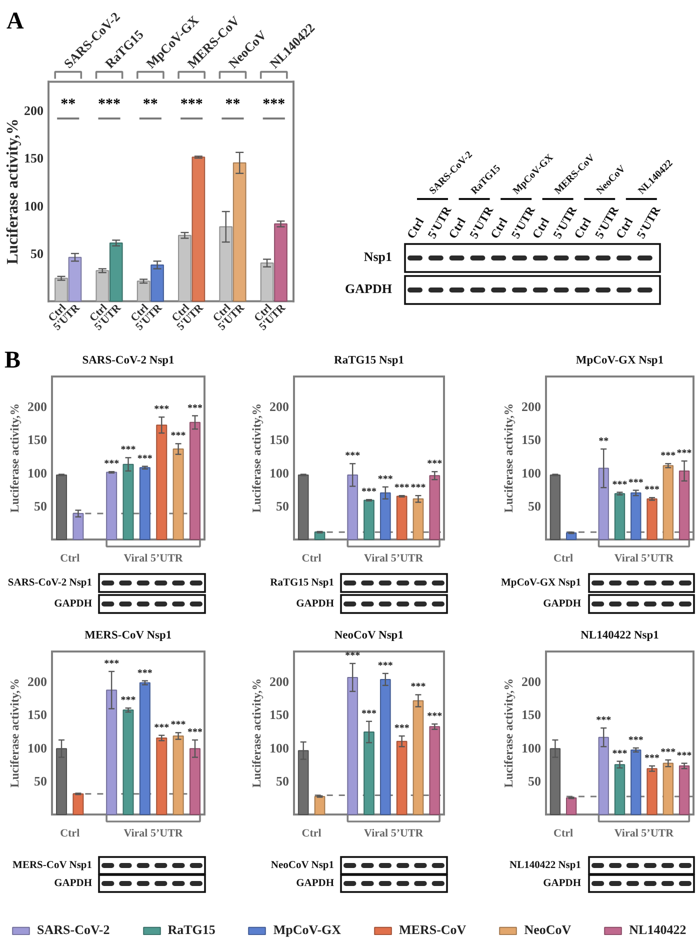 This screenshot has height=945, width=698. What do you see at coordinates (545, 865) in the screenshot?
I see `category-label: NL140422 Nsp1` at bounding box center [545, 865].